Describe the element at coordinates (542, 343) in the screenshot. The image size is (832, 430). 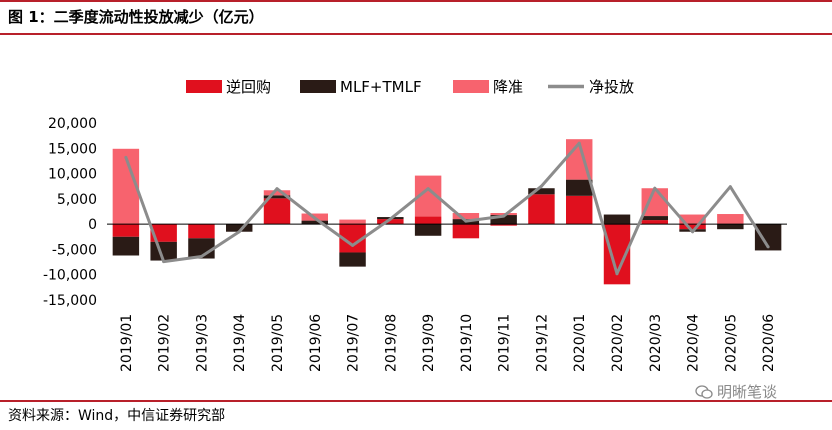
I see `x-tick-label: 2019/12` at that location.